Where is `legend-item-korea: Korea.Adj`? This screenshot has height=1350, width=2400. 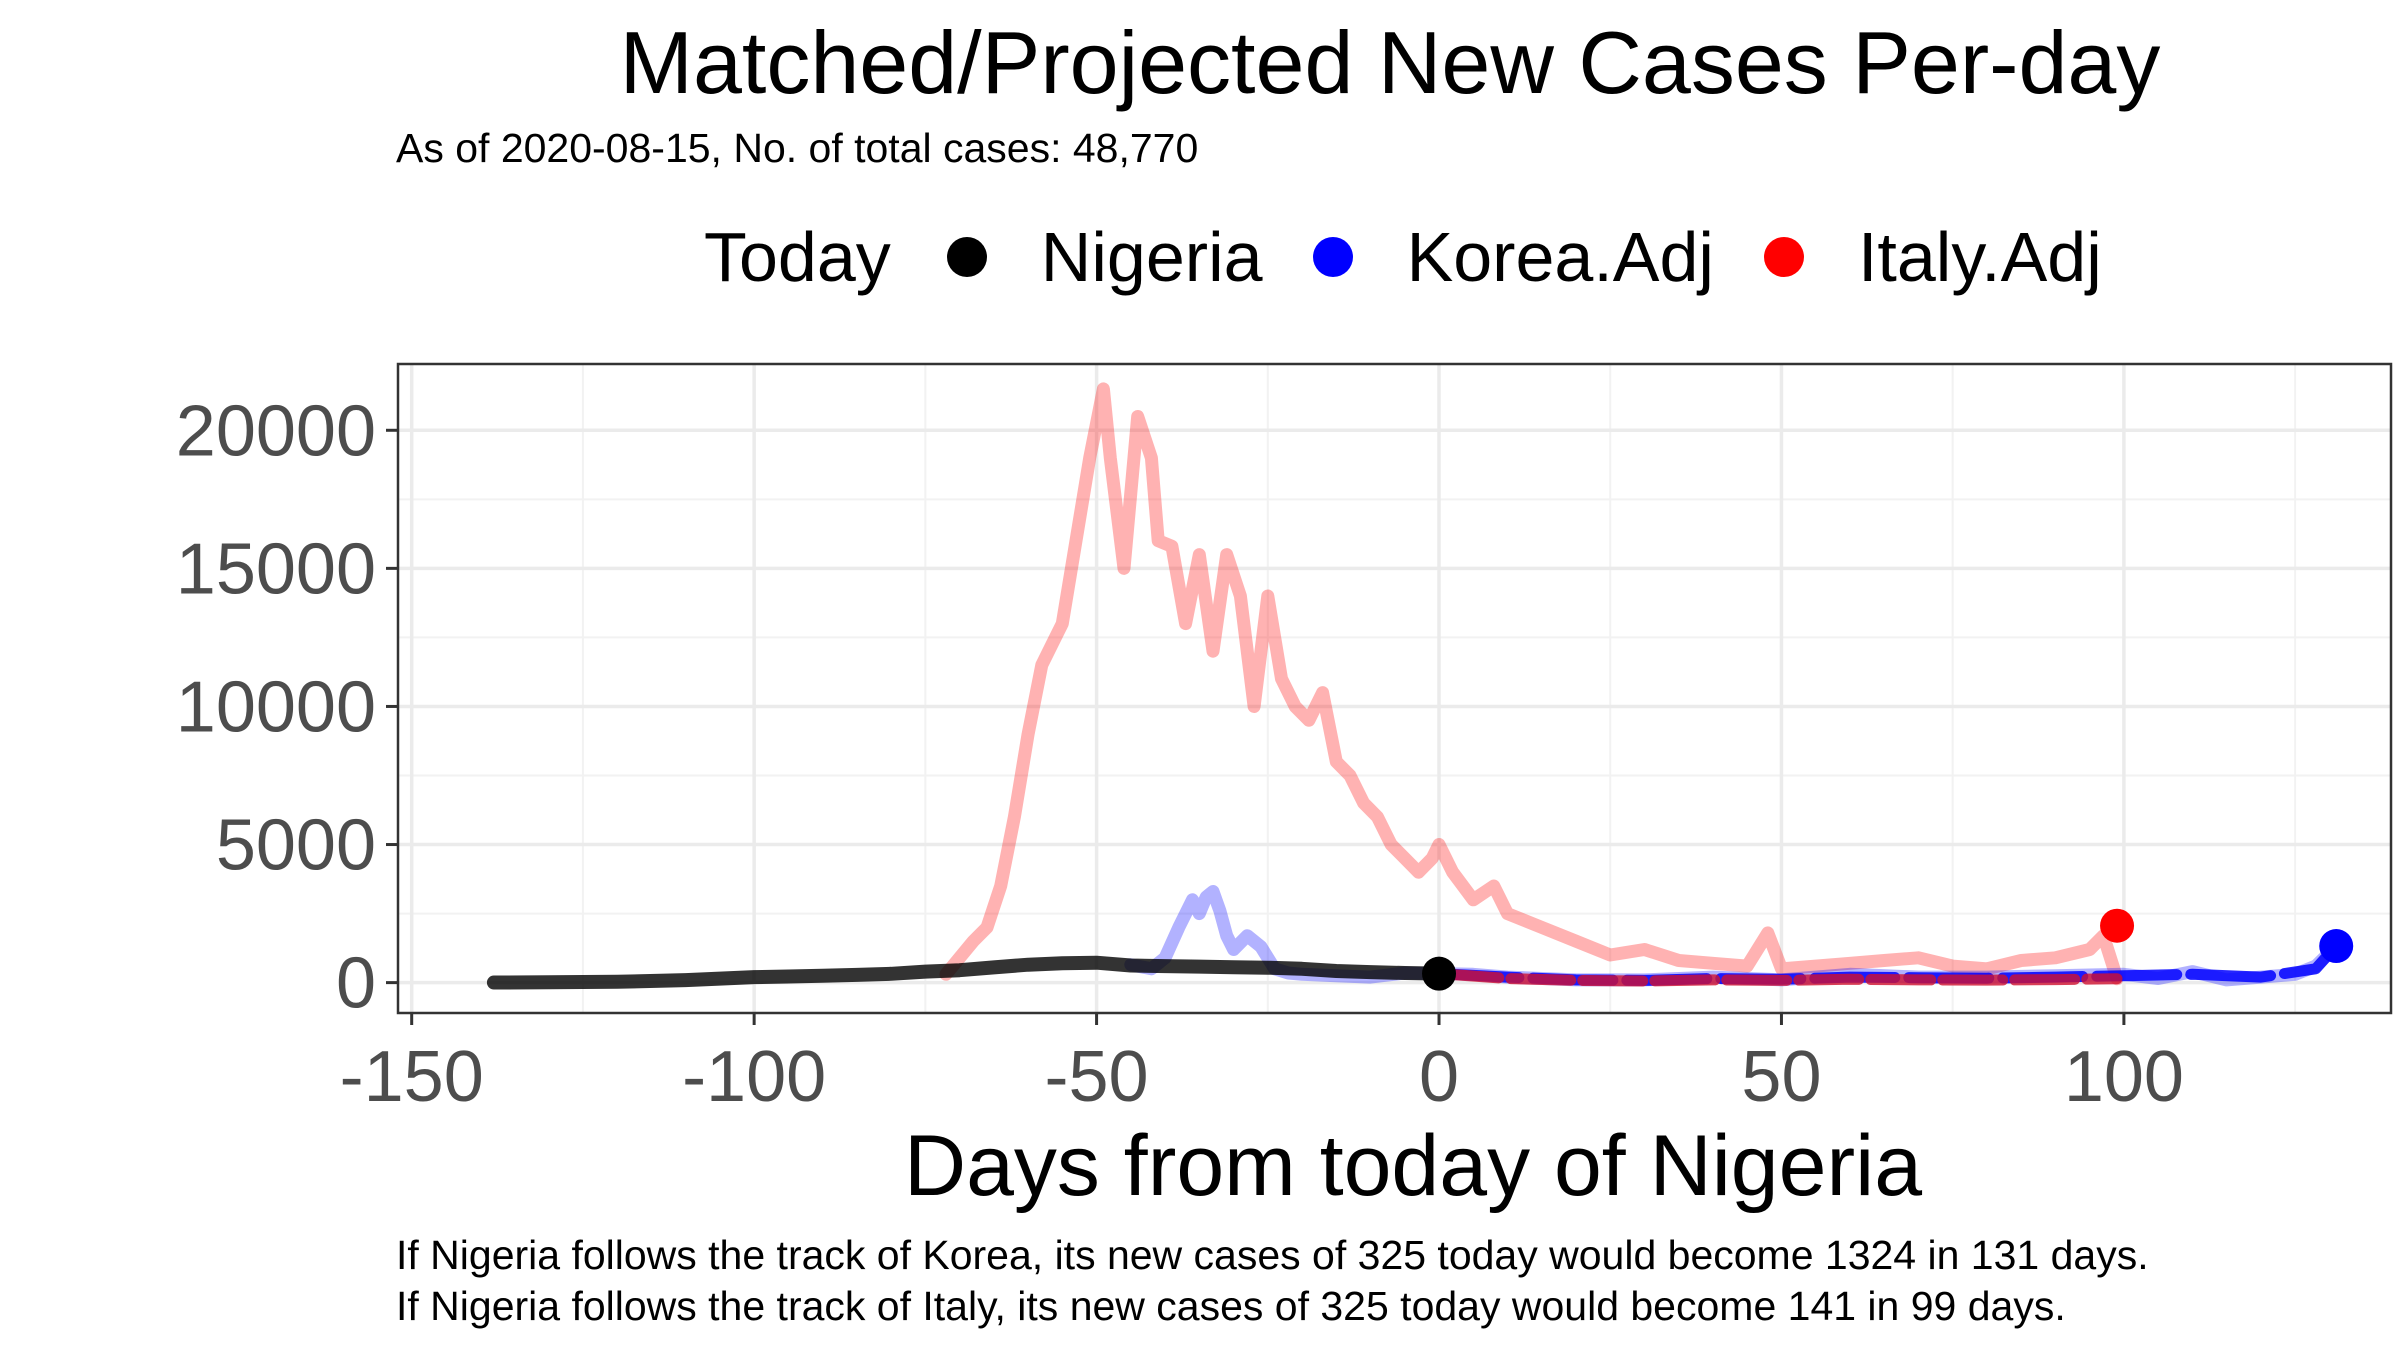 legend-item-korea: Korea.Adj is located at coordinates (1513, 257).